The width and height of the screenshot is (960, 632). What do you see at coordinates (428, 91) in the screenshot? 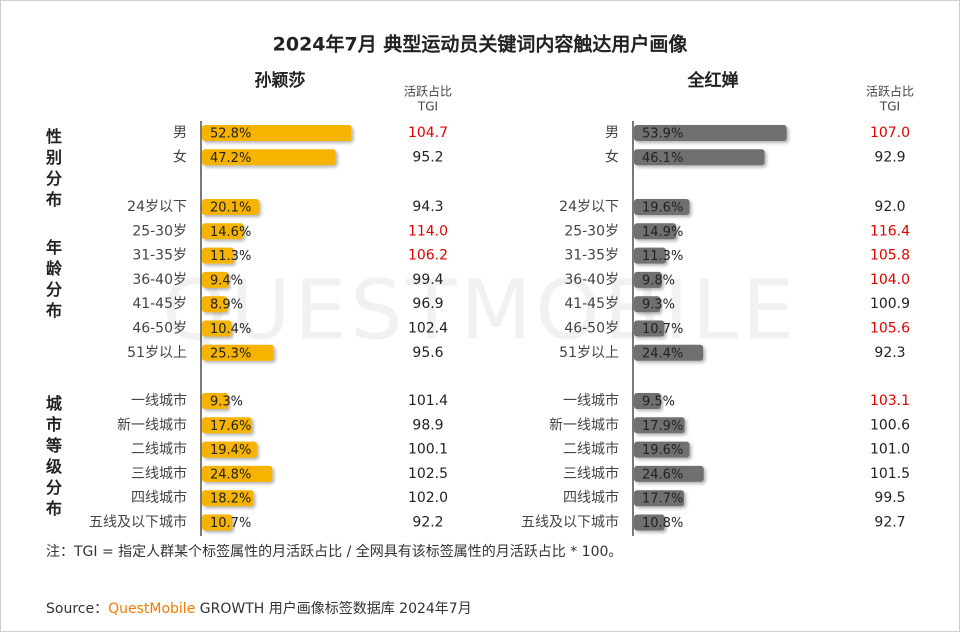
I see `tgi-header: 活跃占比` at bounding box center [428, 91].